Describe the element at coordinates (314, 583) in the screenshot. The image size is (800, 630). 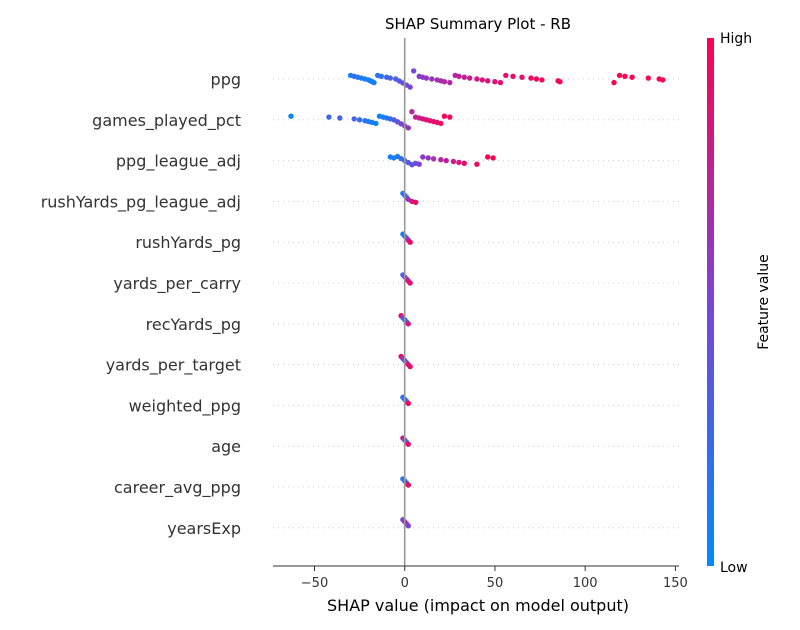
I see `x-tick-label: −50` at that location.